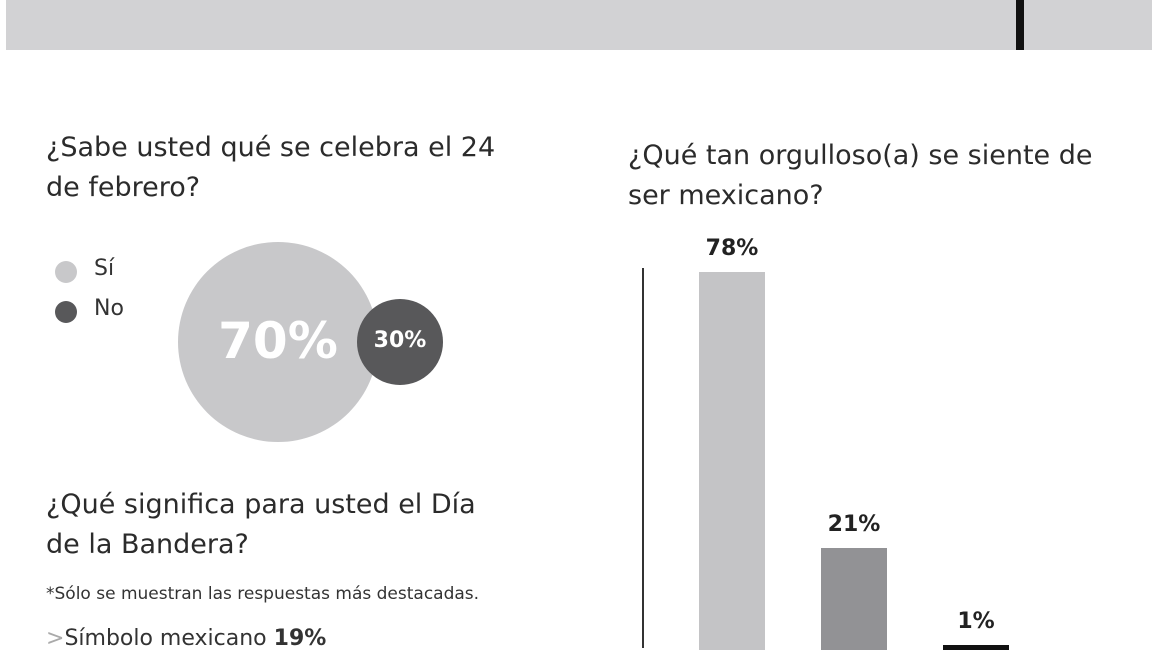 The image size is (1152, 651). Describe the element at coordinates (643, 458) in the screenshot. I see `axis-line` at that location.